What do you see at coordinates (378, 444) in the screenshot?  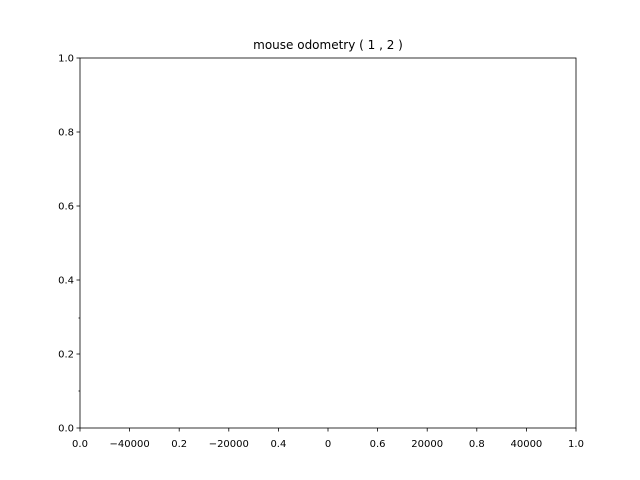 I see `x-tick-label: 0.6` at bounding box center [378, 444].